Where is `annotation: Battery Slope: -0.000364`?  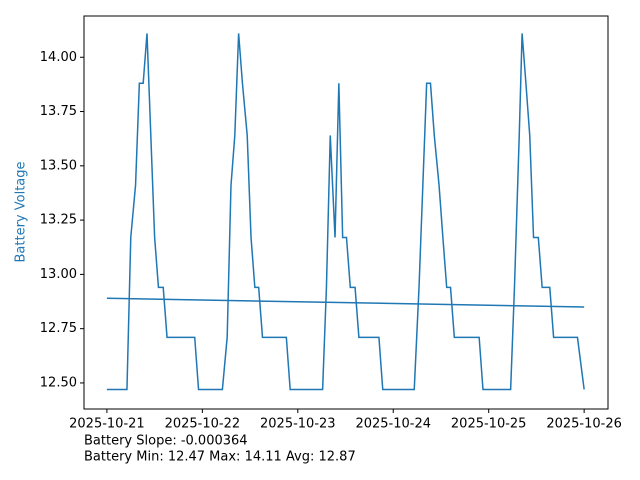
annotation: Battery Slope: -0.000364 is located at coordinates (166, 441).